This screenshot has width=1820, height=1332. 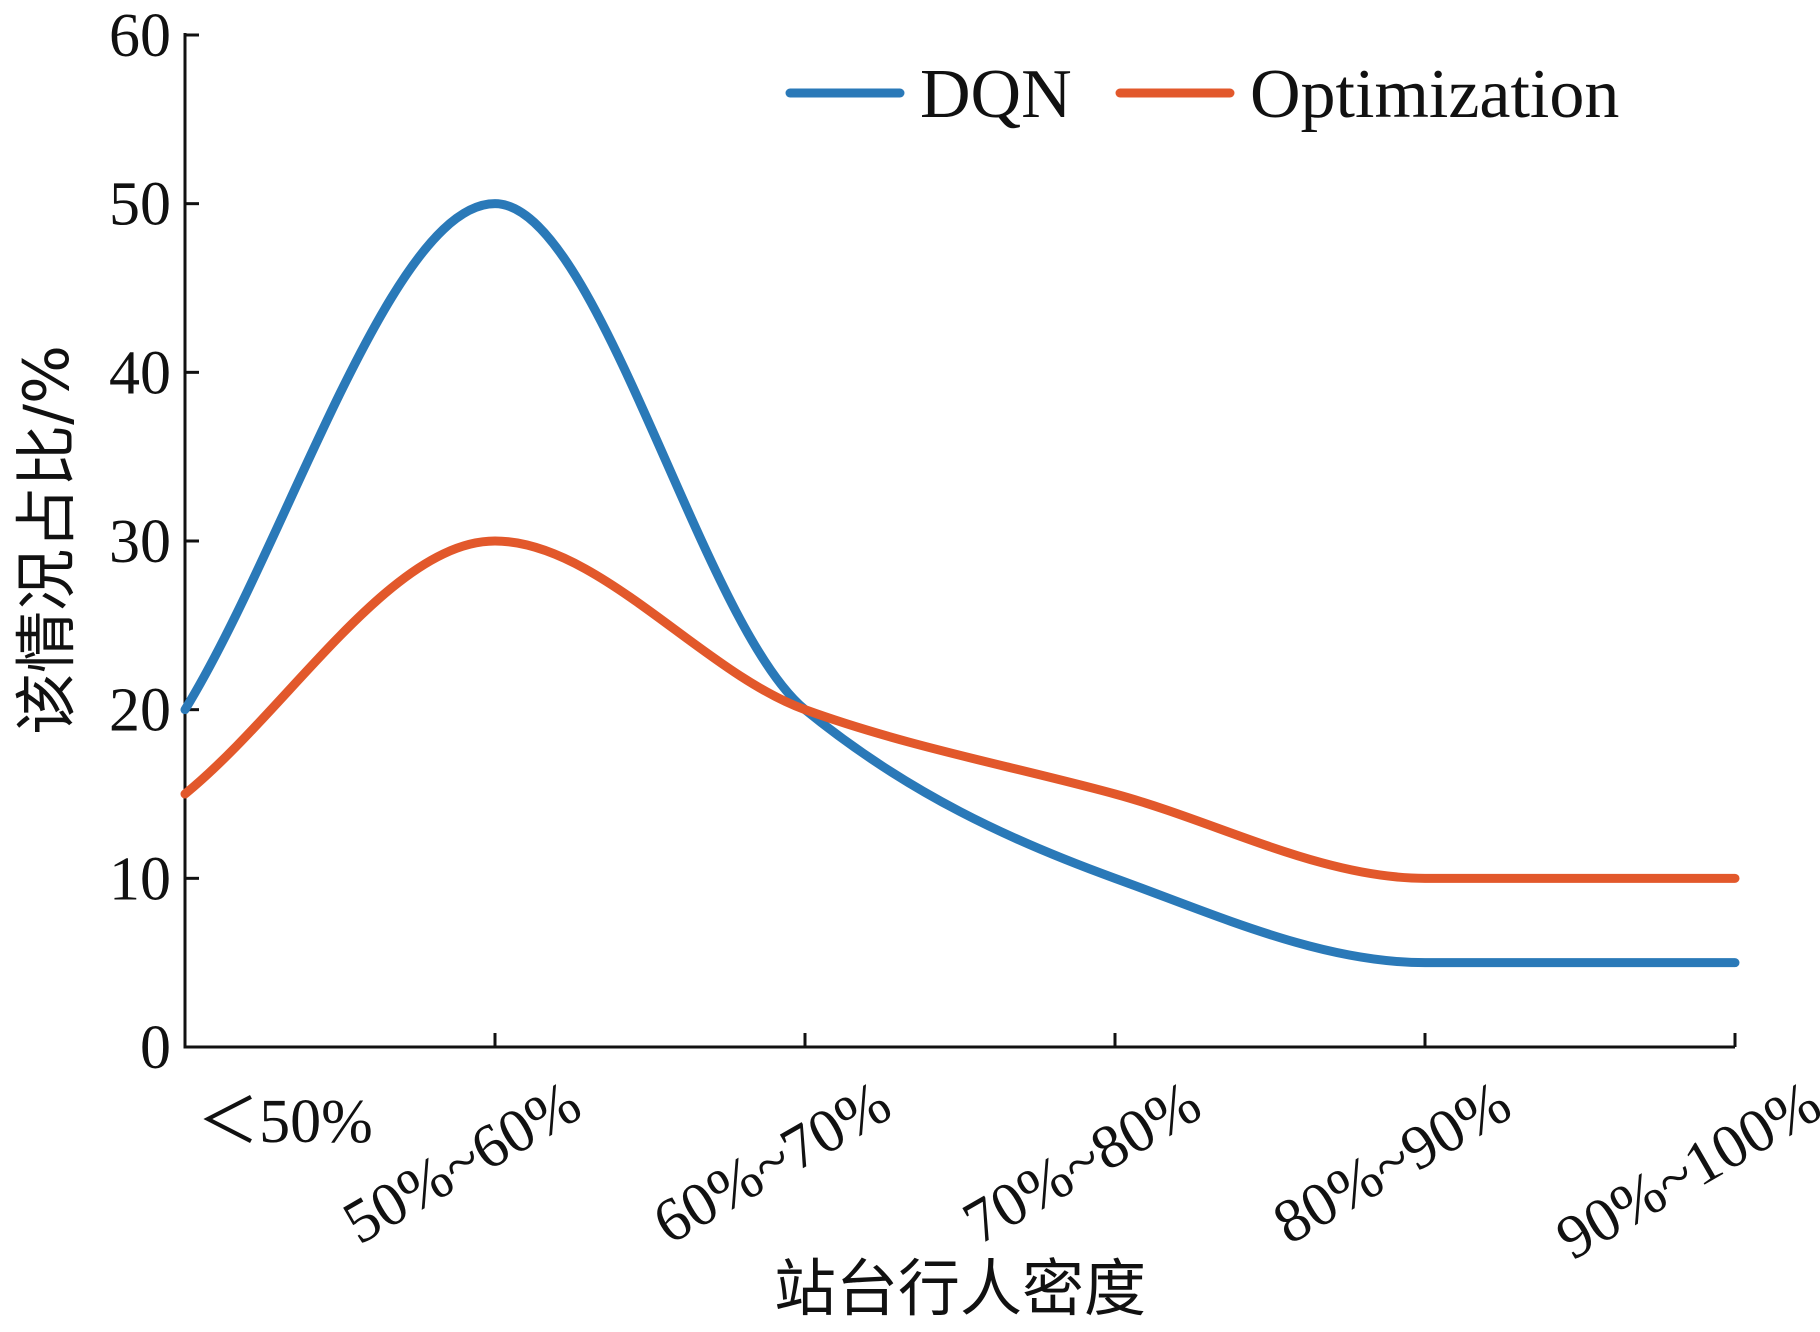 I want to click on y-tick-label: 40, so click(x=140, y=373).